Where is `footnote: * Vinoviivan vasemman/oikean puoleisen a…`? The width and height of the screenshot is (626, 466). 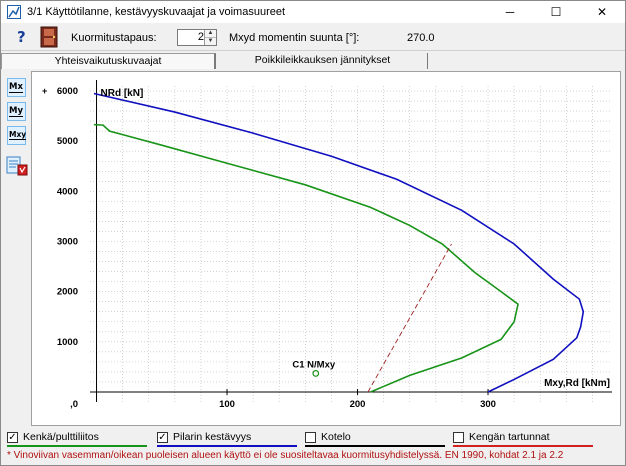
footnote: * Vinoviivan vasemman/oikean puoleisen a… is located at coordinates (285, 455).